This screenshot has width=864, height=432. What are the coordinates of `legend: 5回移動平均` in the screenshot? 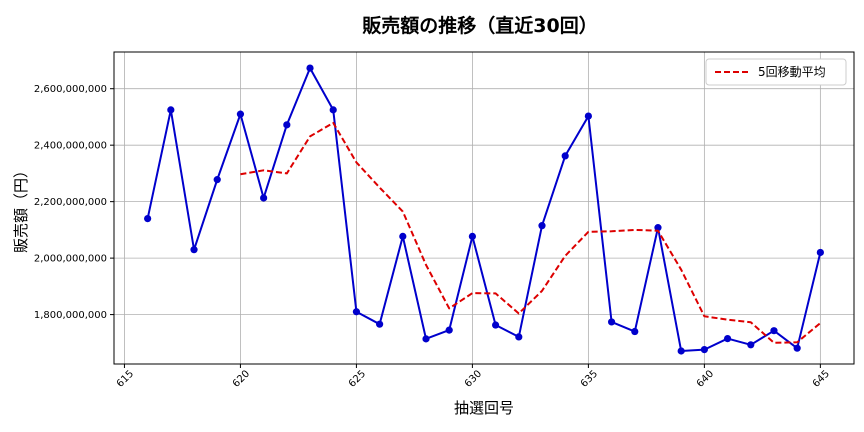 It's located at (776, 72).